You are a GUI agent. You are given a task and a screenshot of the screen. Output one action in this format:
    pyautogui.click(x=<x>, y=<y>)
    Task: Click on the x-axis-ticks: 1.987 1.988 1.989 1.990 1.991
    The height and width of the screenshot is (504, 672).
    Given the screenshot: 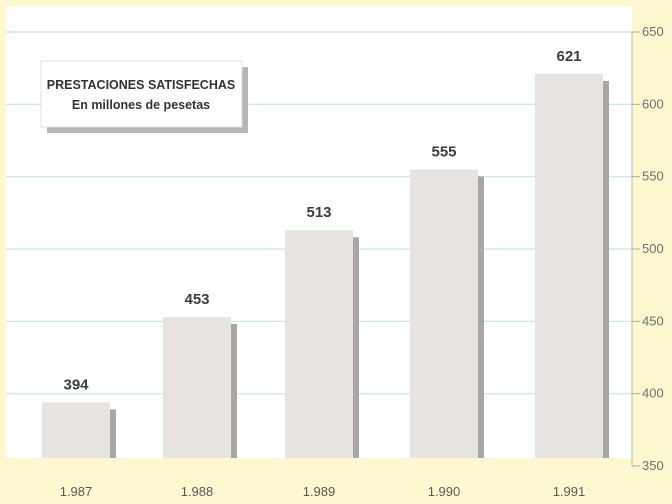 What is the action you would take?
    pyautogui.click(x=323, y=491)
    